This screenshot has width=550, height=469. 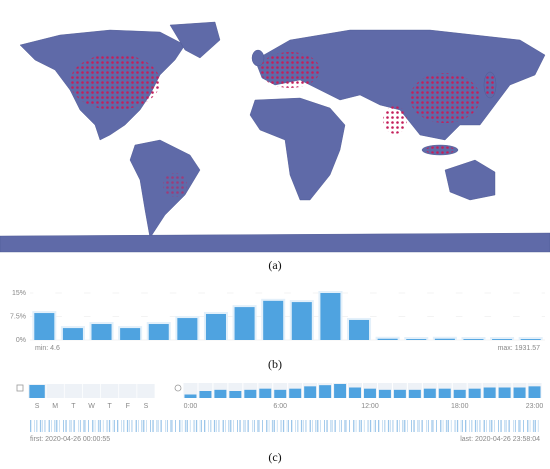 What do you see at coordinates (274, 457) in the screenshot?
I see `caption: (c)` at bounding box center [274, 457].